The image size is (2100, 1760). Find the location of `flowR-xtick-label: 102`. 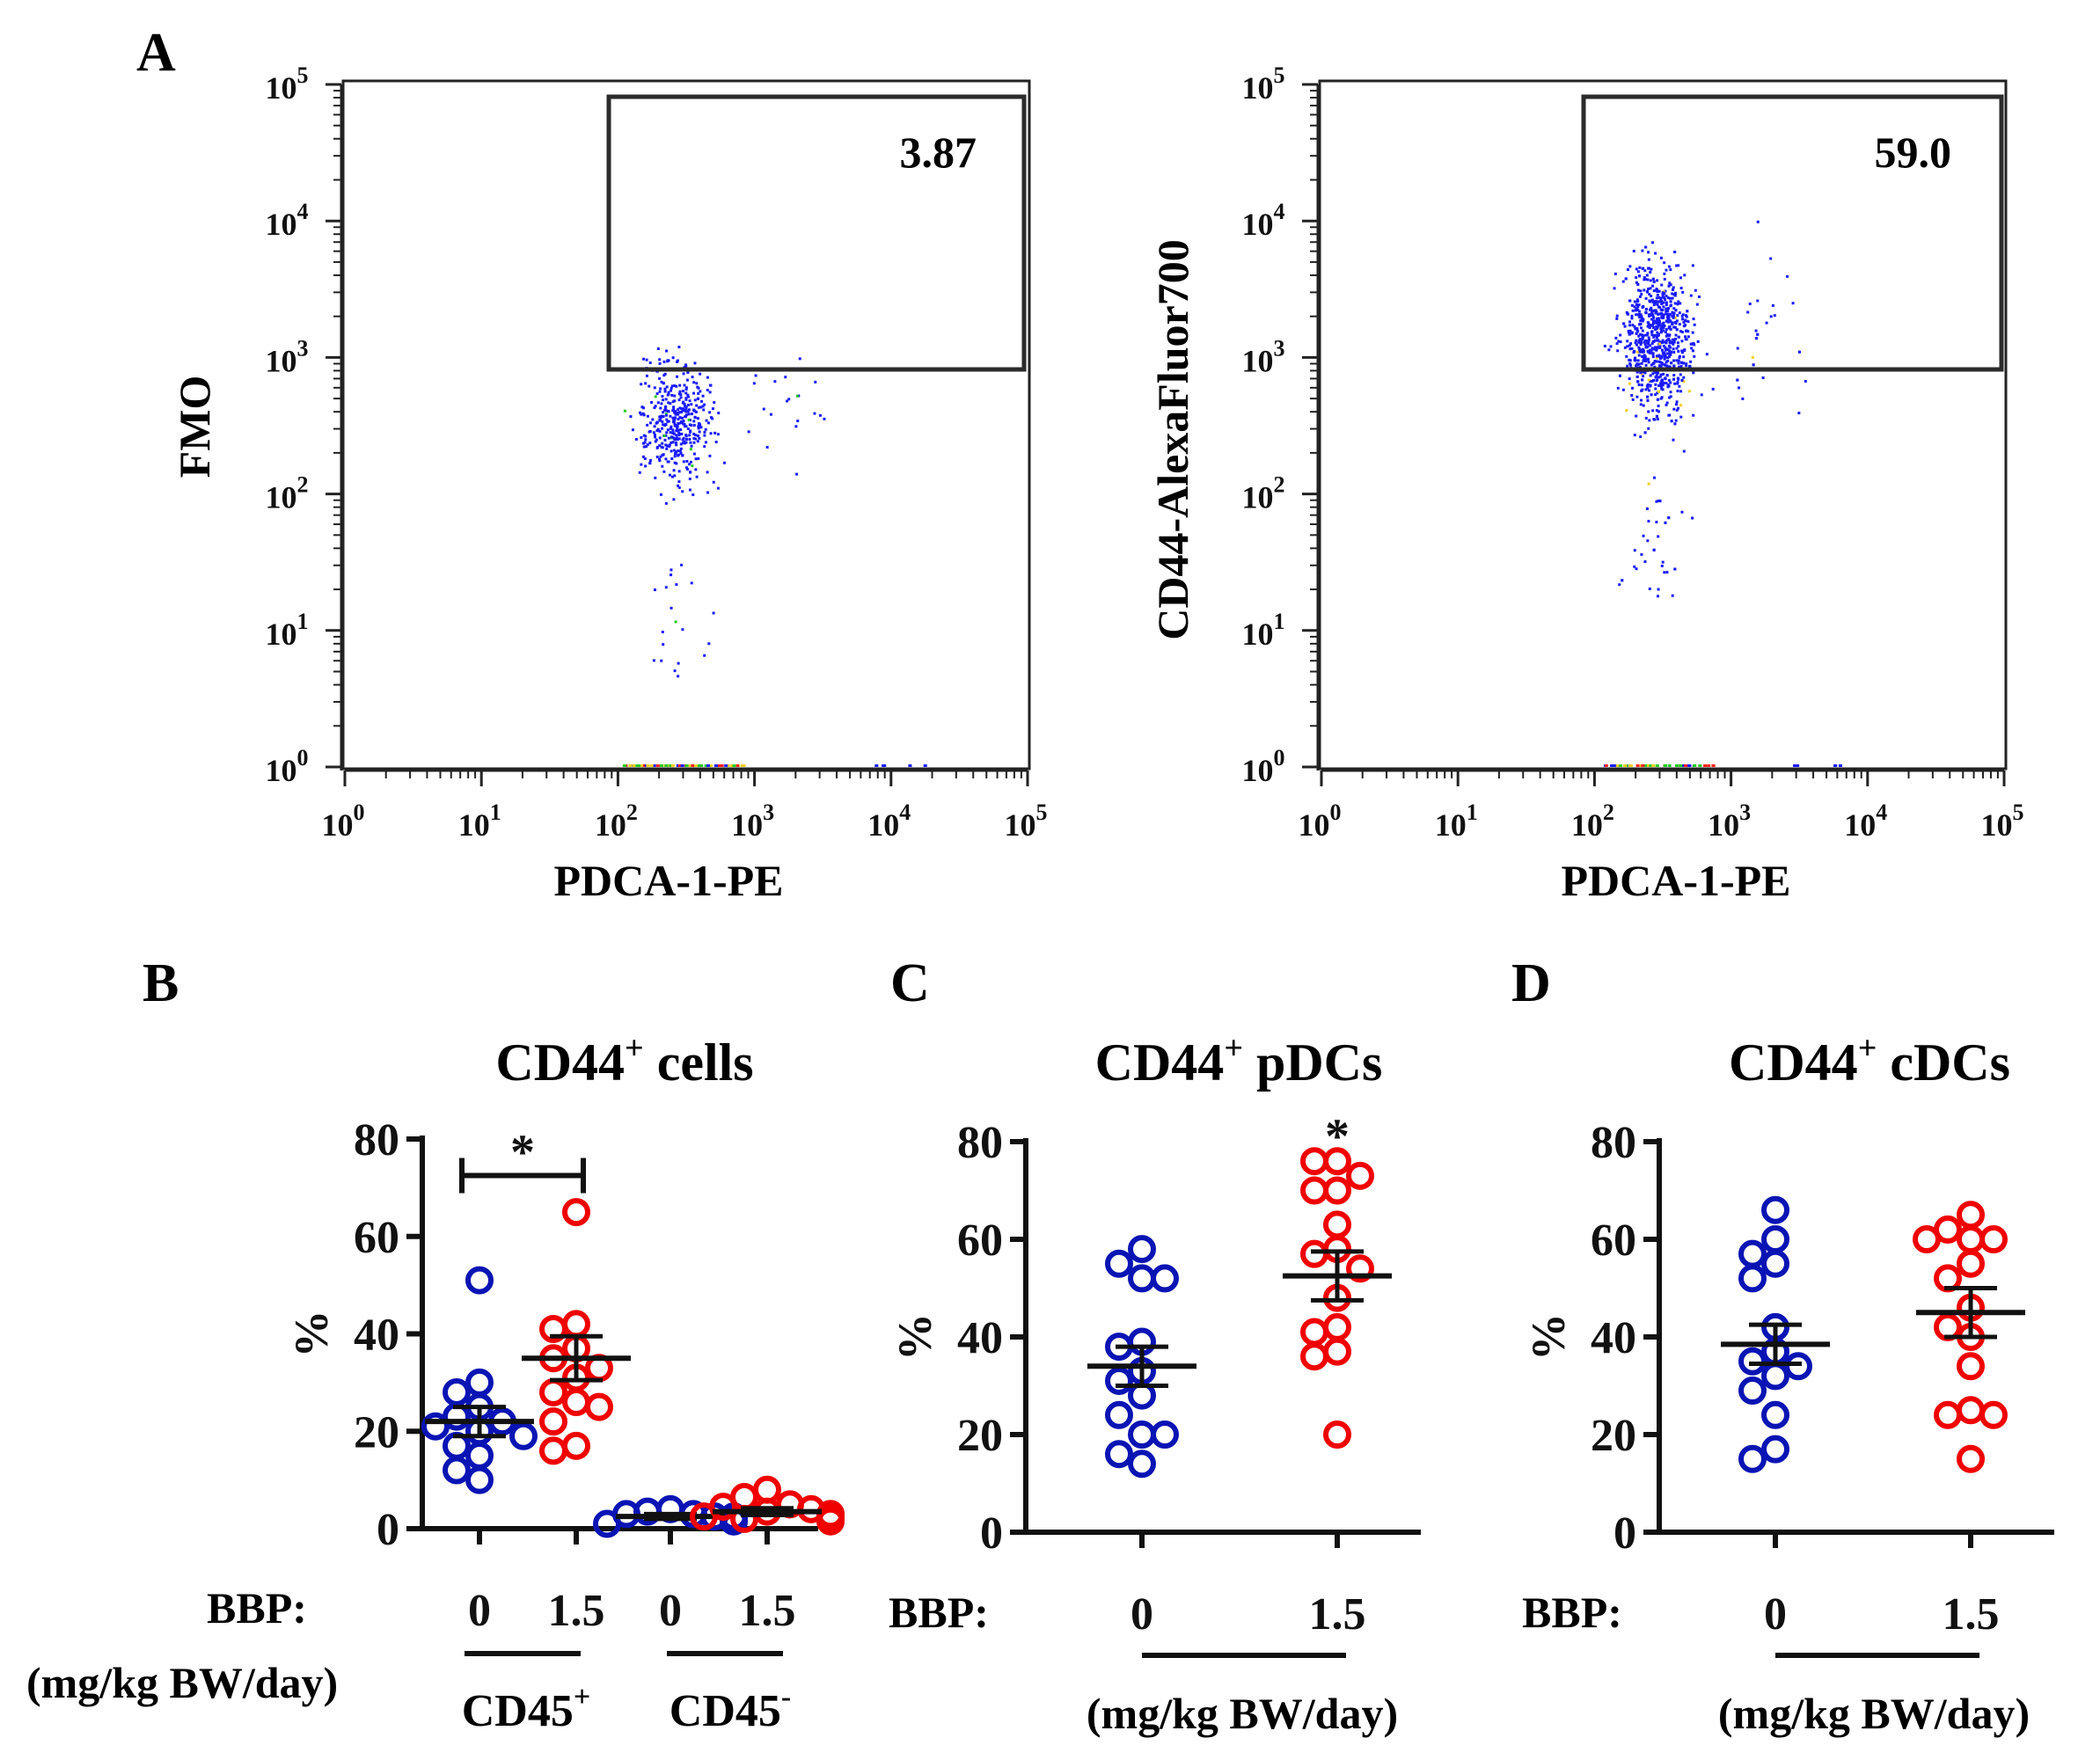

flowR-xtick-label: 102 is located at coordinates (1592, 821).